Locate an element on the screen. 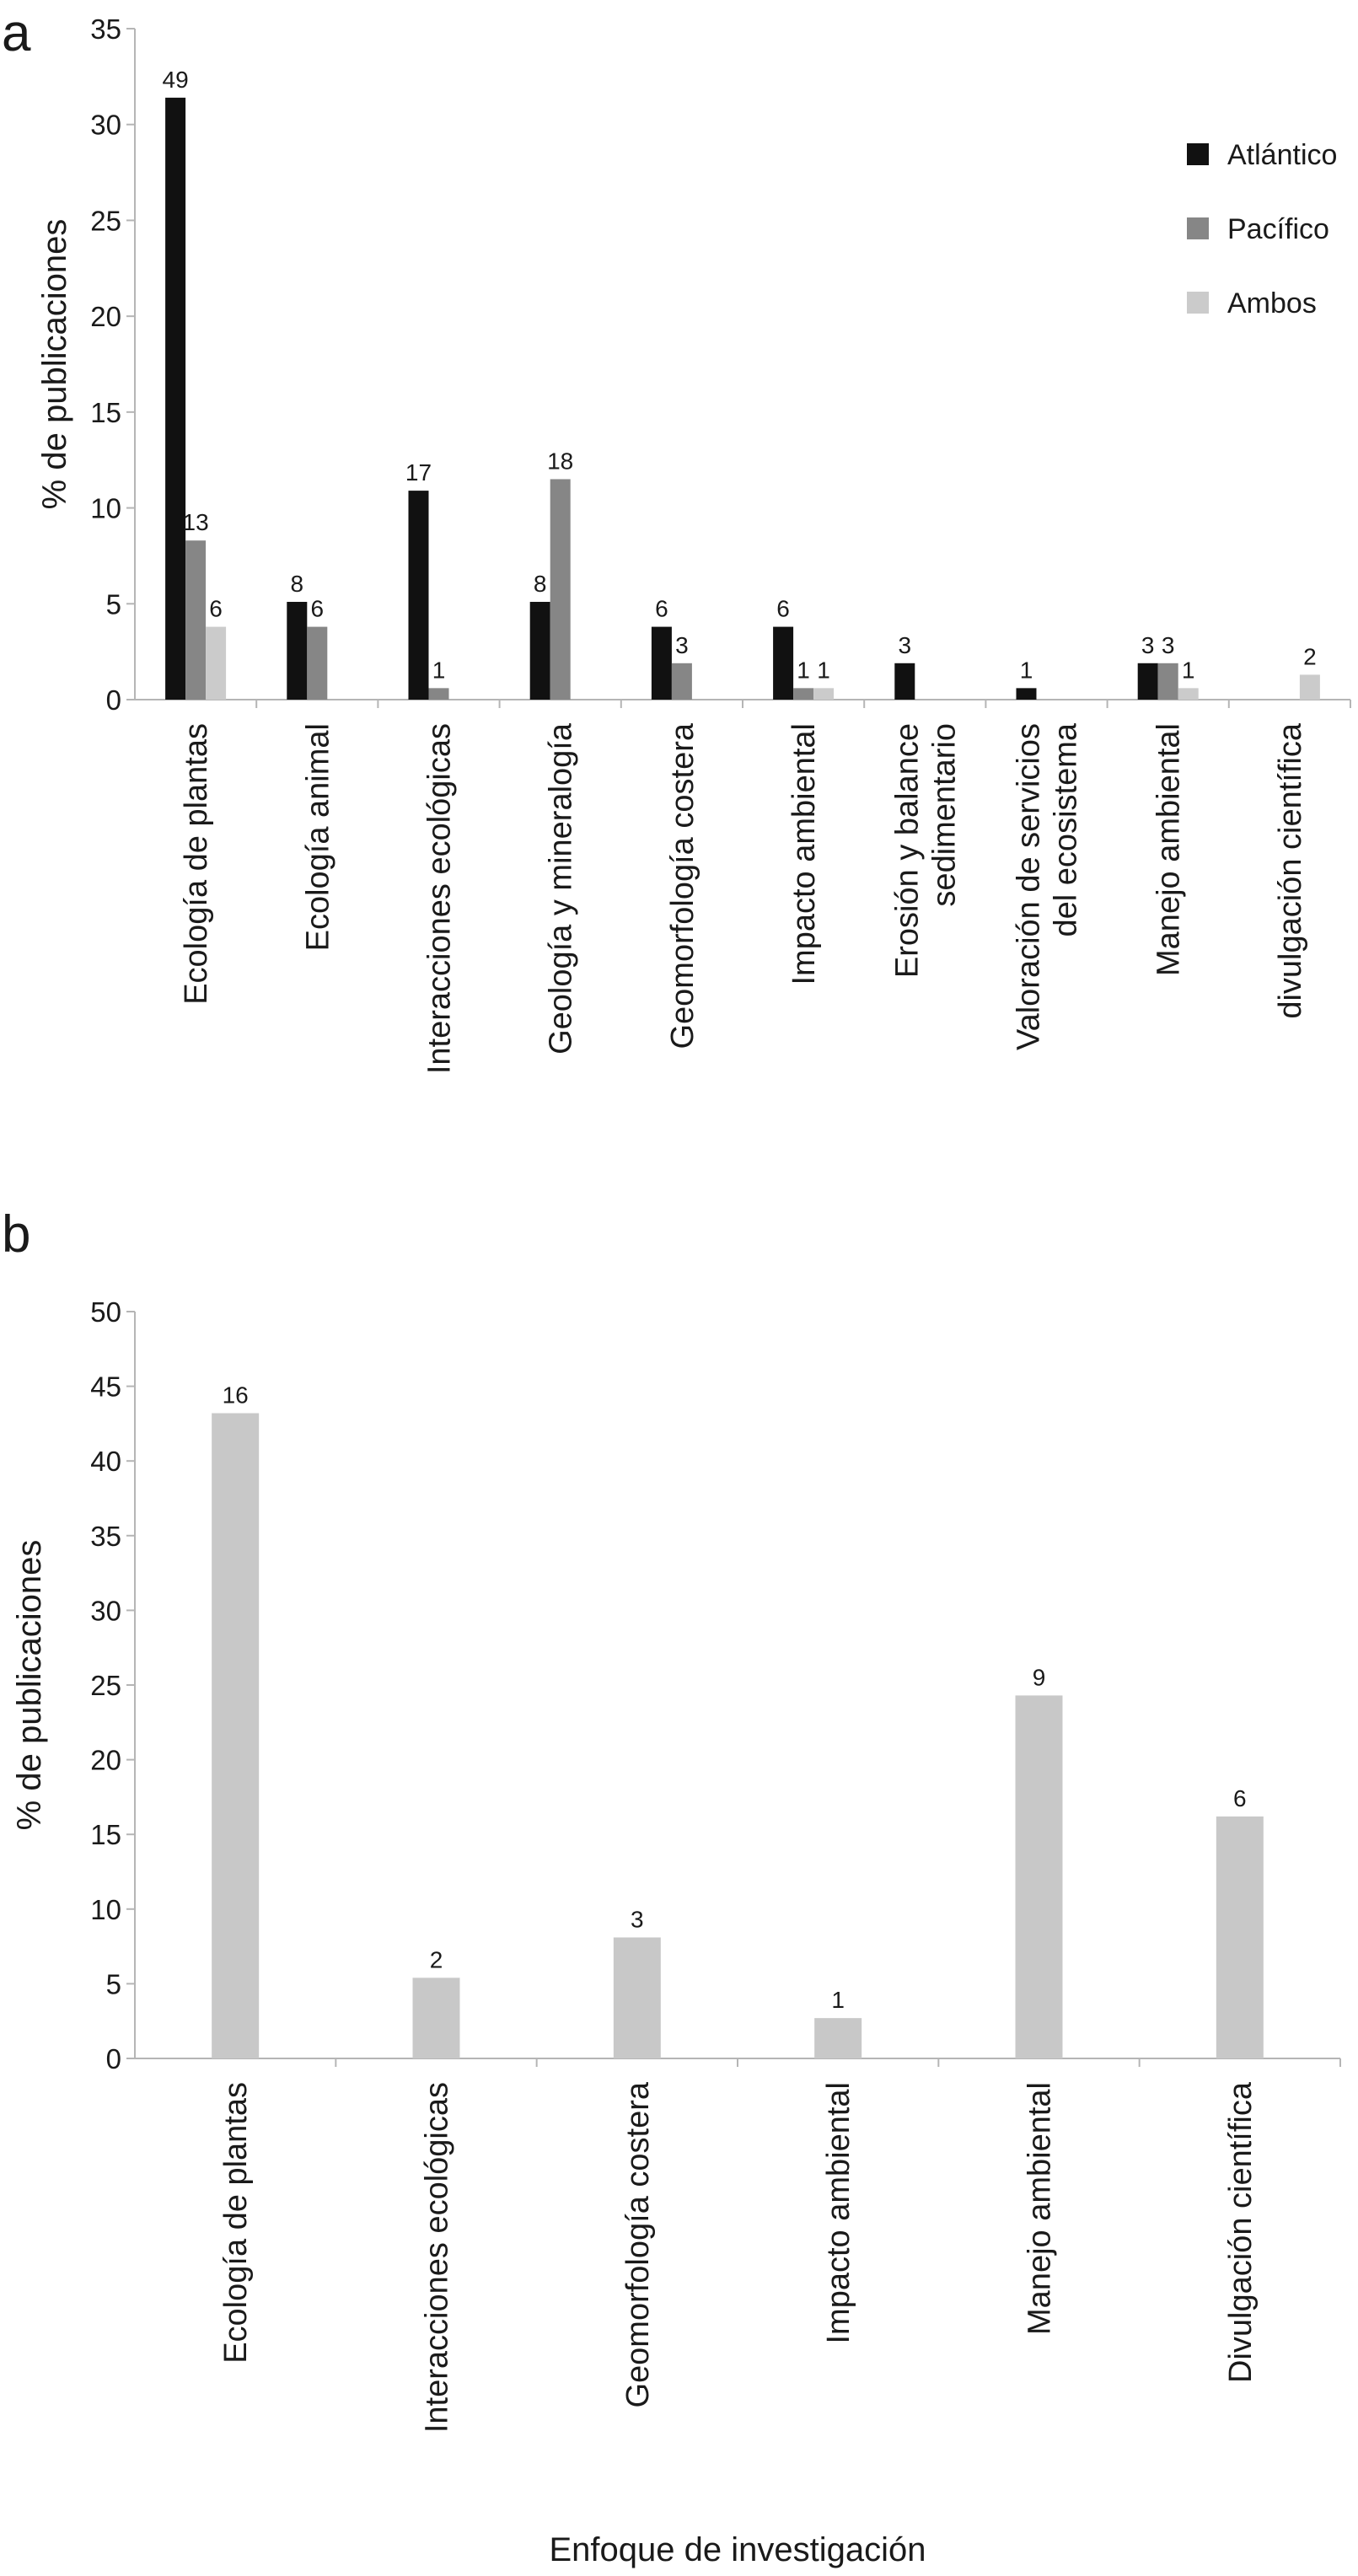 Image resolution: width=1358 pixels, height=2576 pixels. data-label: 17 is located at coordinates (418, 472).